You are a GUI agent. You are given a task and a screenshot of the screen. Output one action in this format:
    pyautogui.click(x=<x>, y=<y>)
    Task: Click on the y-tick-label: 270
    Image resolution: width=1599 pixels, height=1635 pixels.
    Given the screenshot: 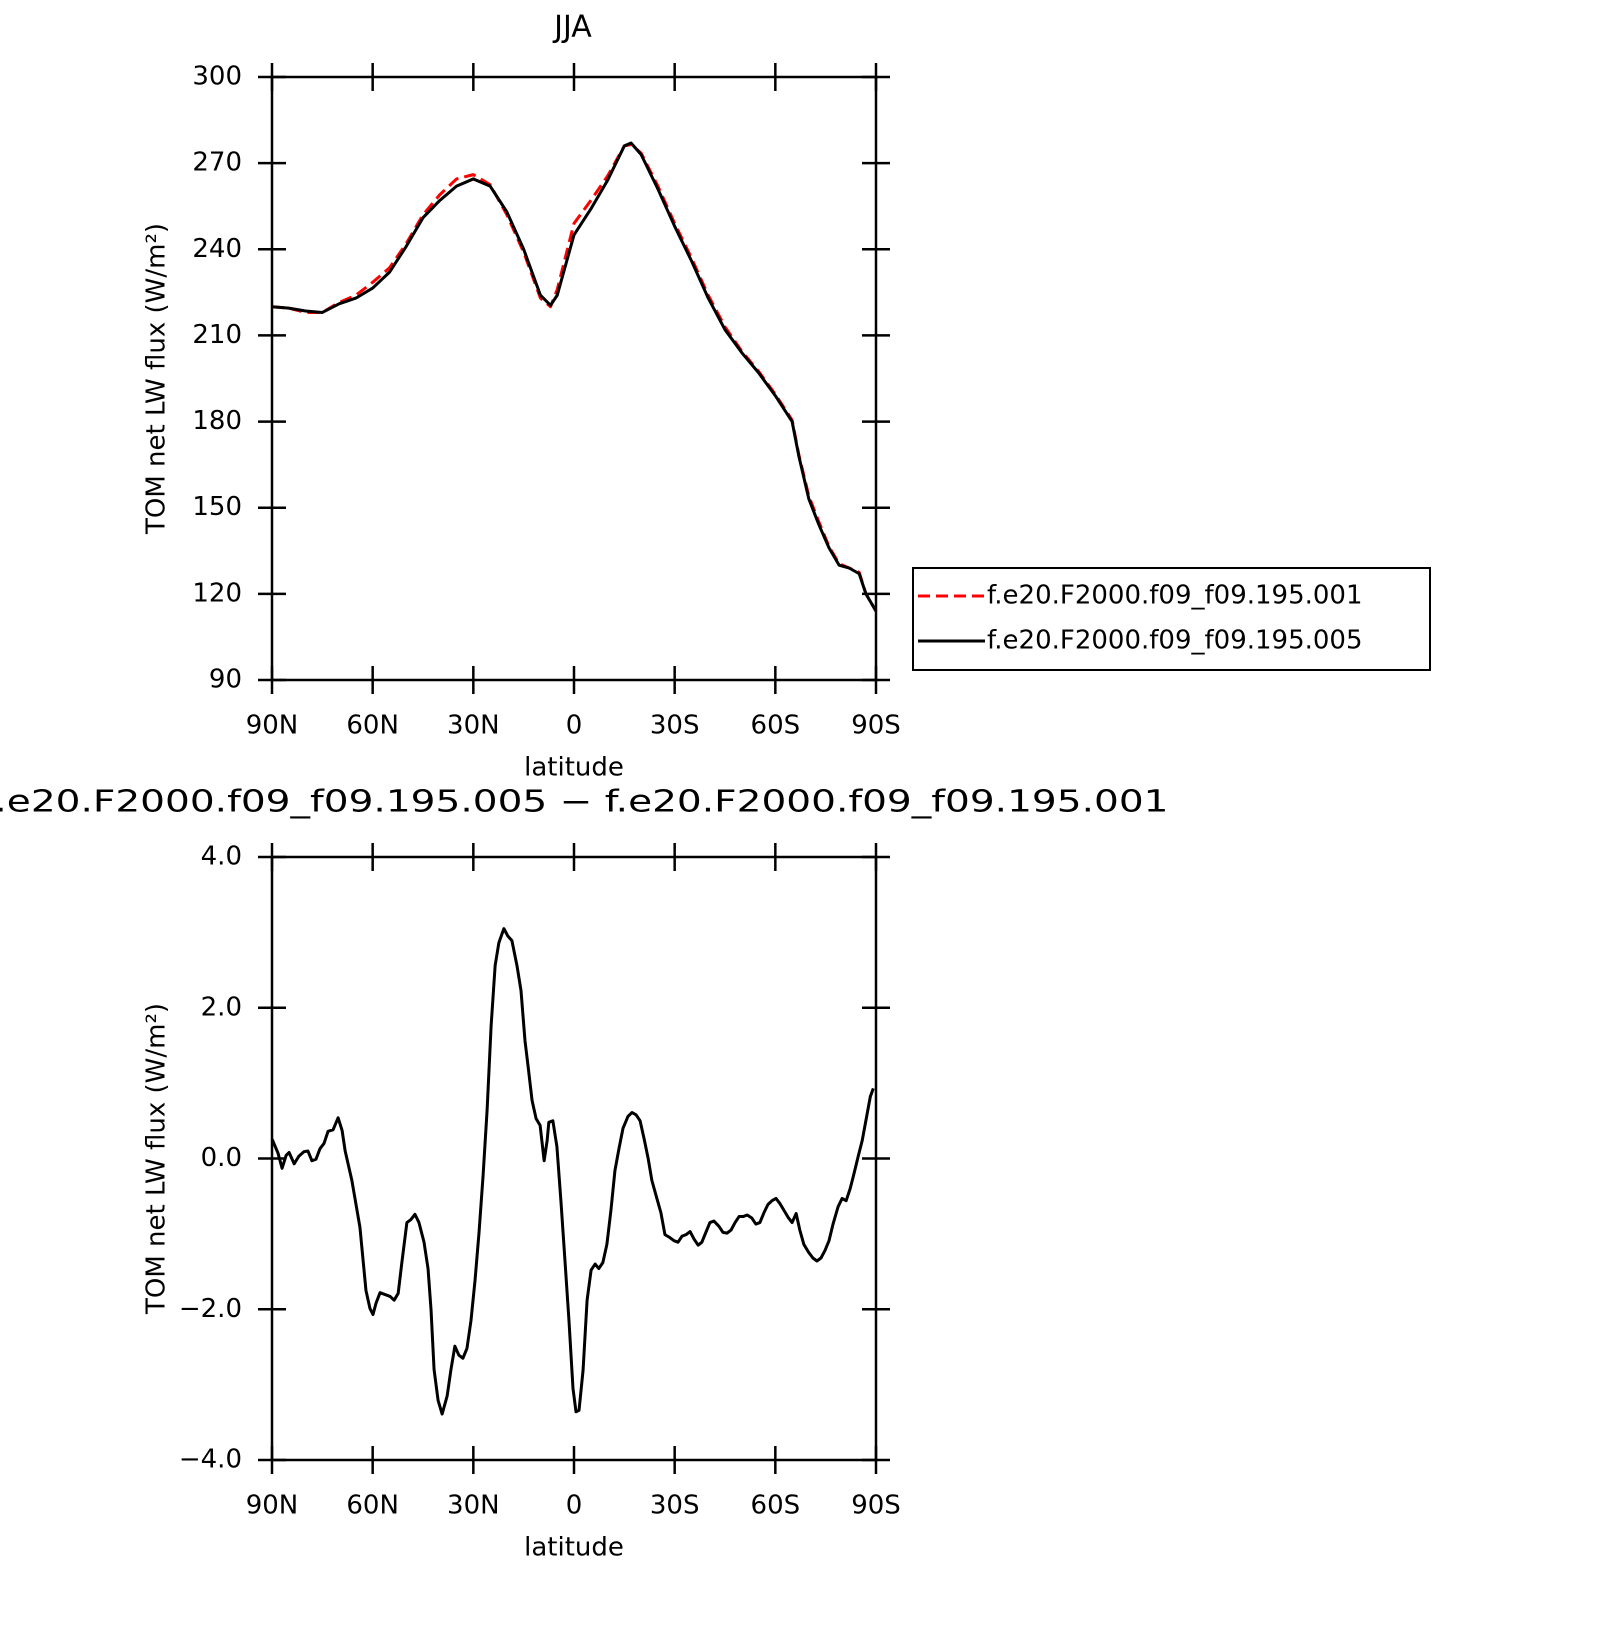 What is the action you would take?
    pyautogui.click(x=217, y=163)
    